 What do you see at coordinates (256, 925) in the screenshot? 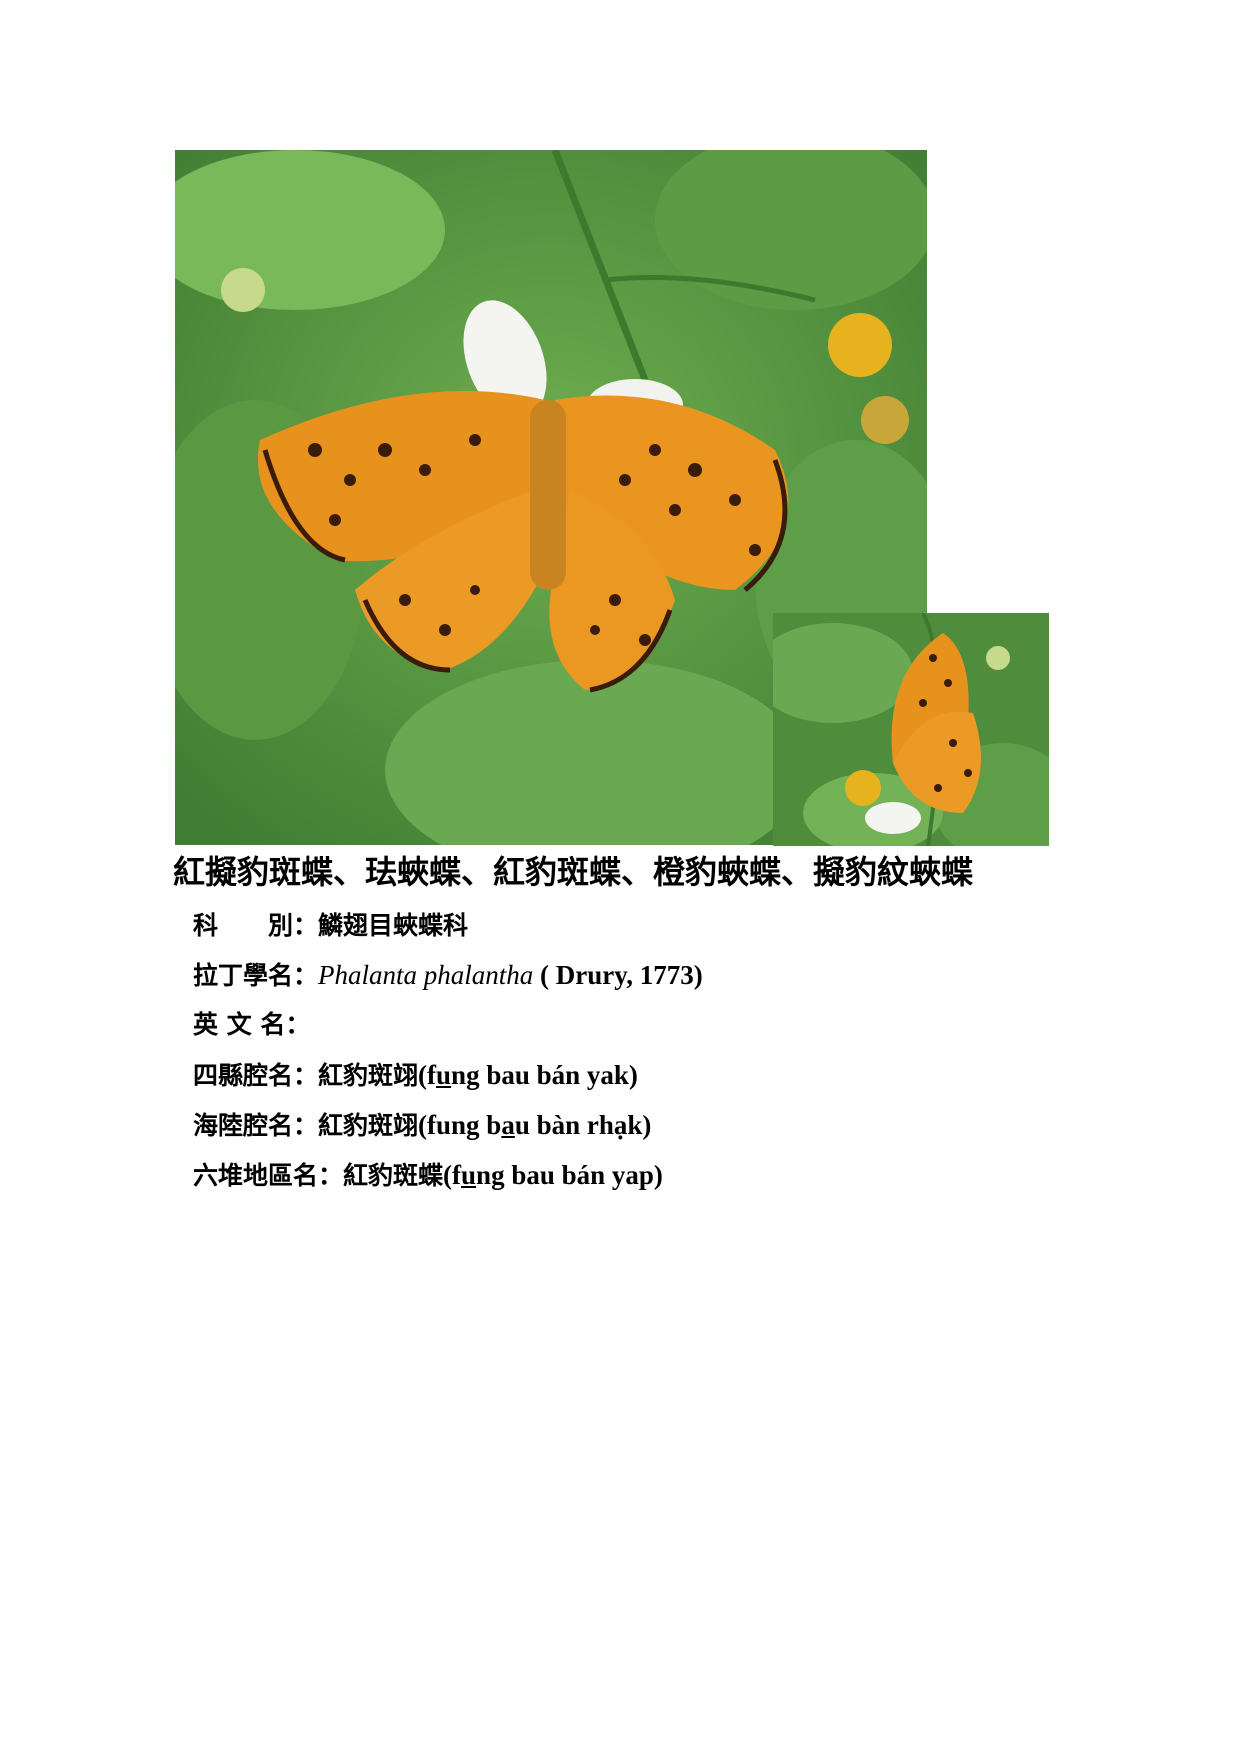
I see `family-label: 科 別：` at bounding box center [256, 925].